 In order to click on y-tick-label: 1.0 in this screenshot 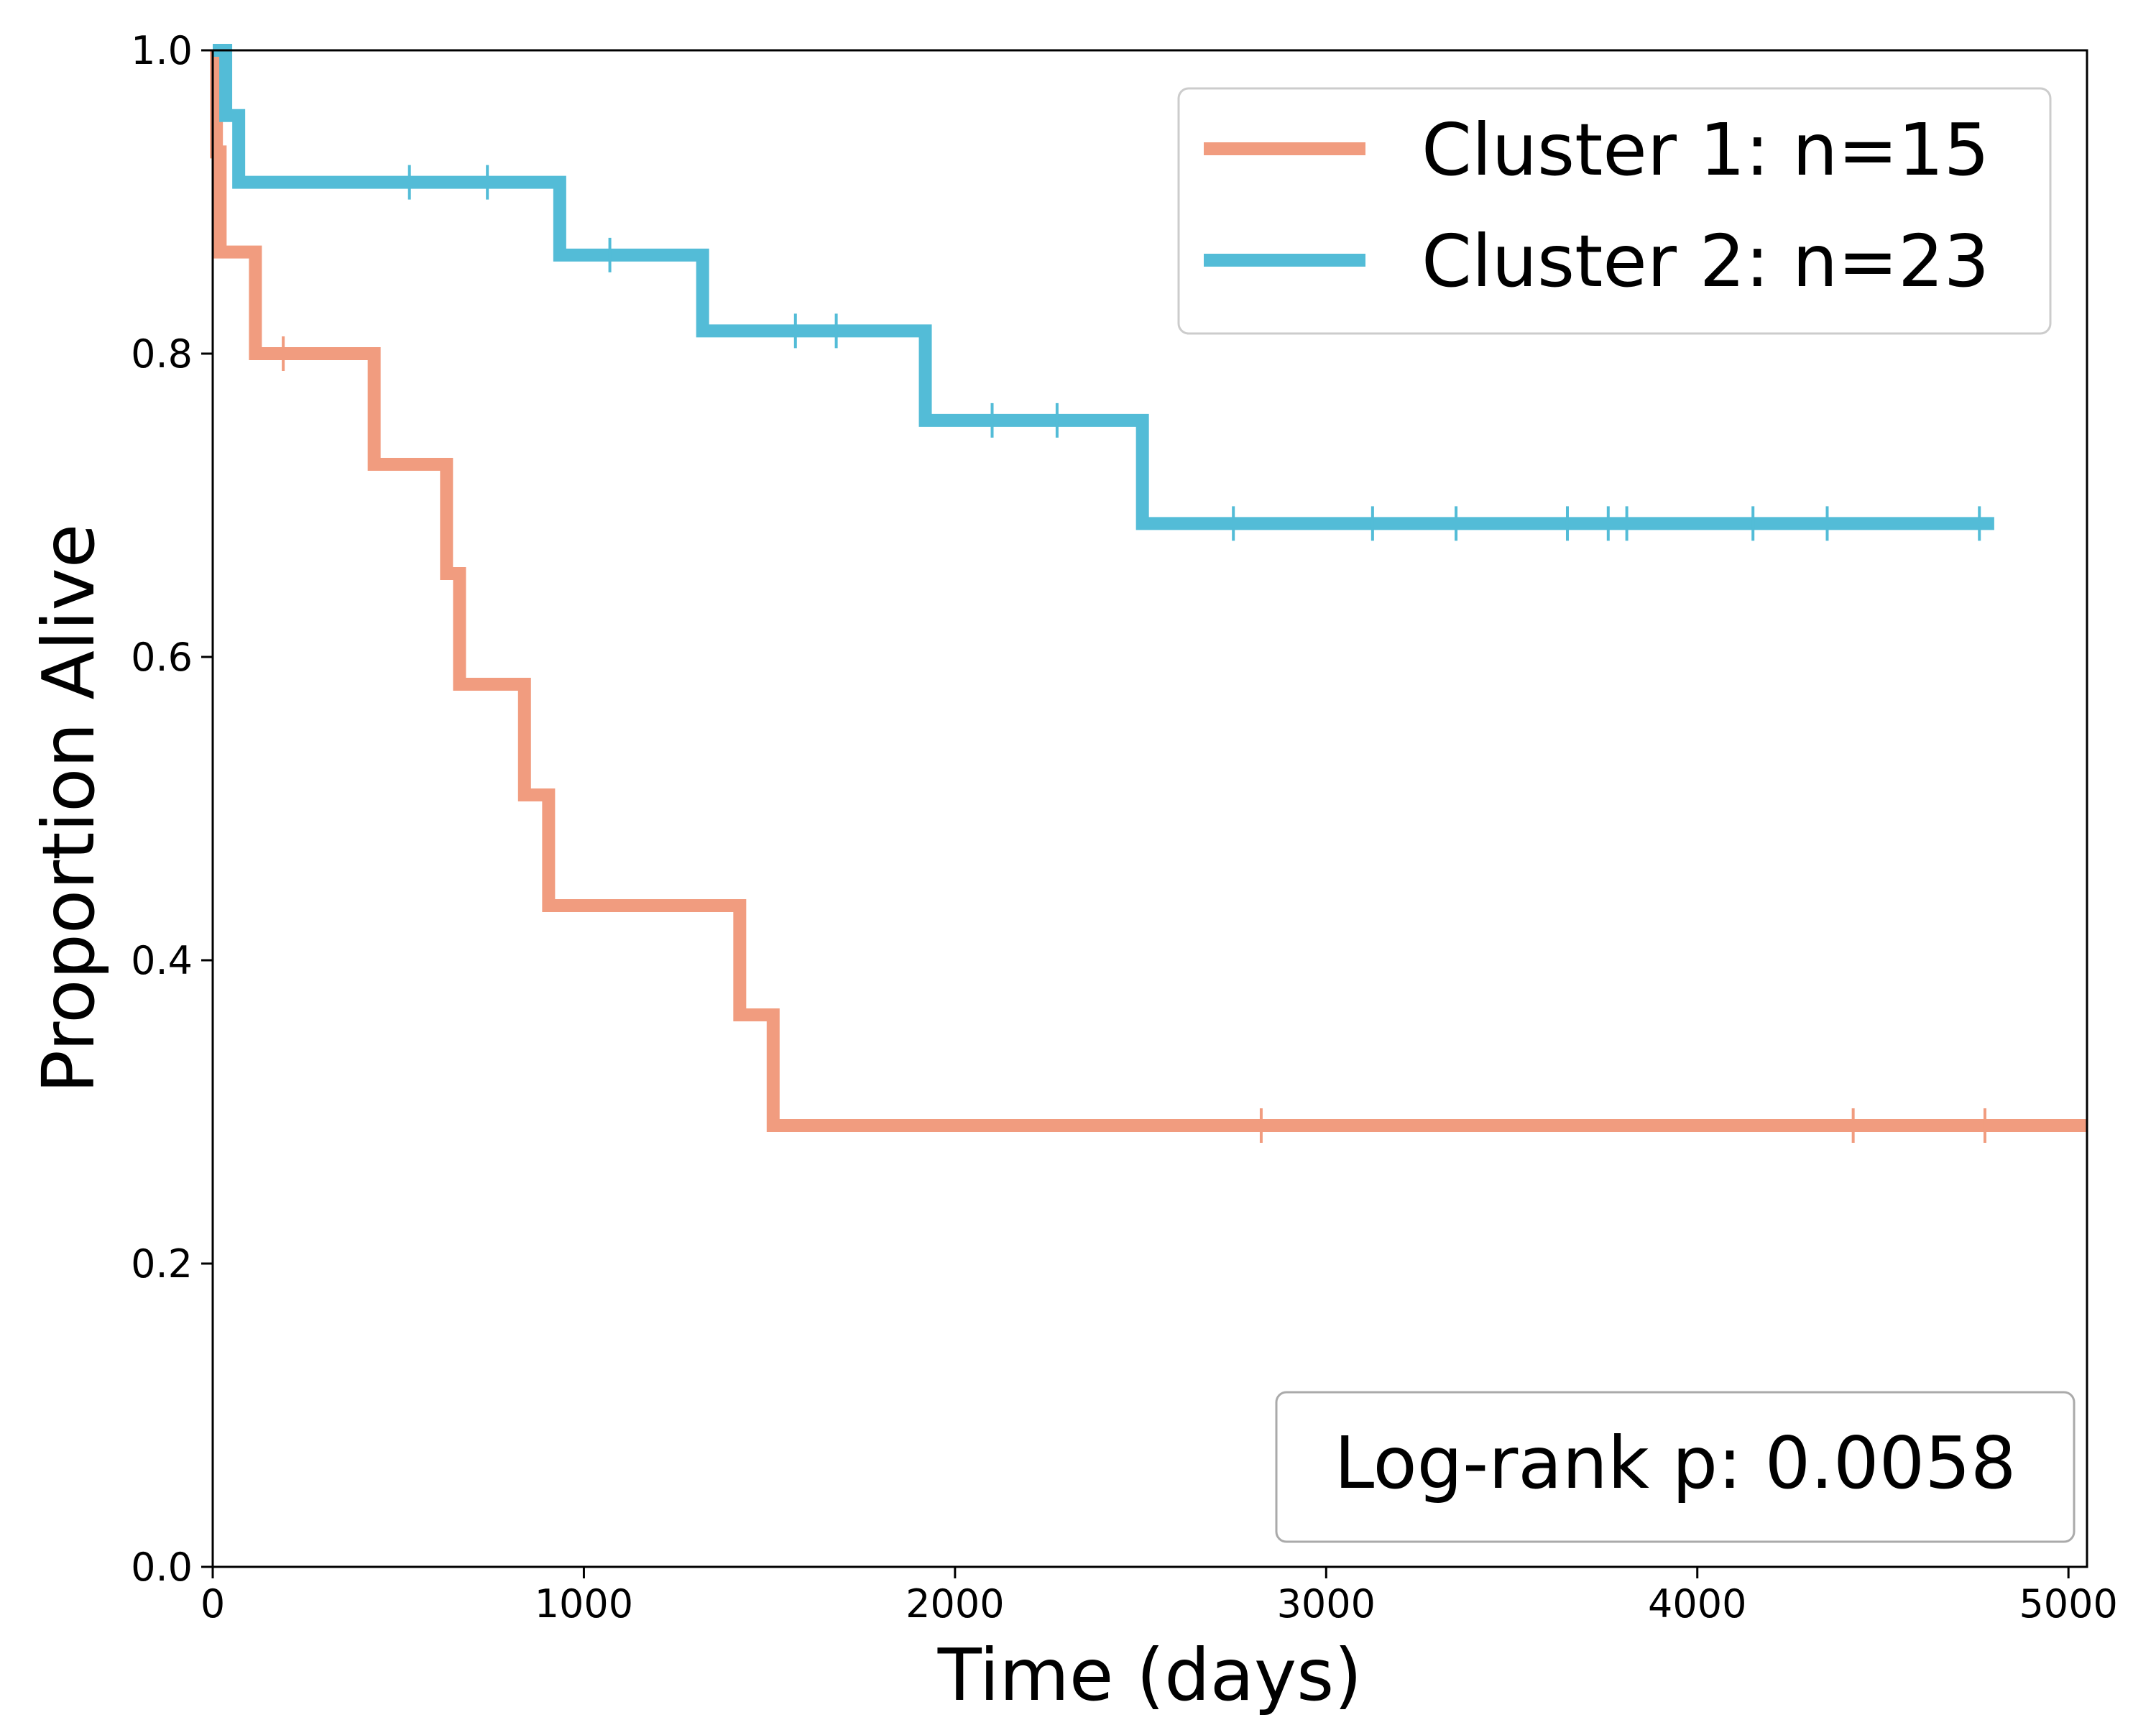, I will do `click(162, 50)`.